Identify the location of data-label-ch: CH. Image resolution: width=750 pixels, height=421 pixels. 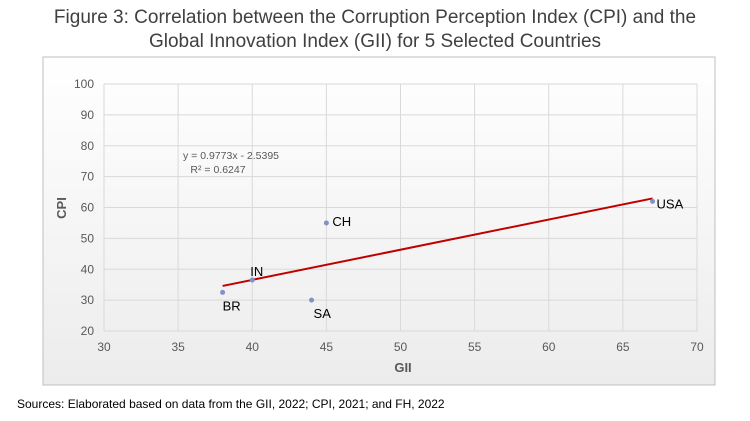
(341, 221).